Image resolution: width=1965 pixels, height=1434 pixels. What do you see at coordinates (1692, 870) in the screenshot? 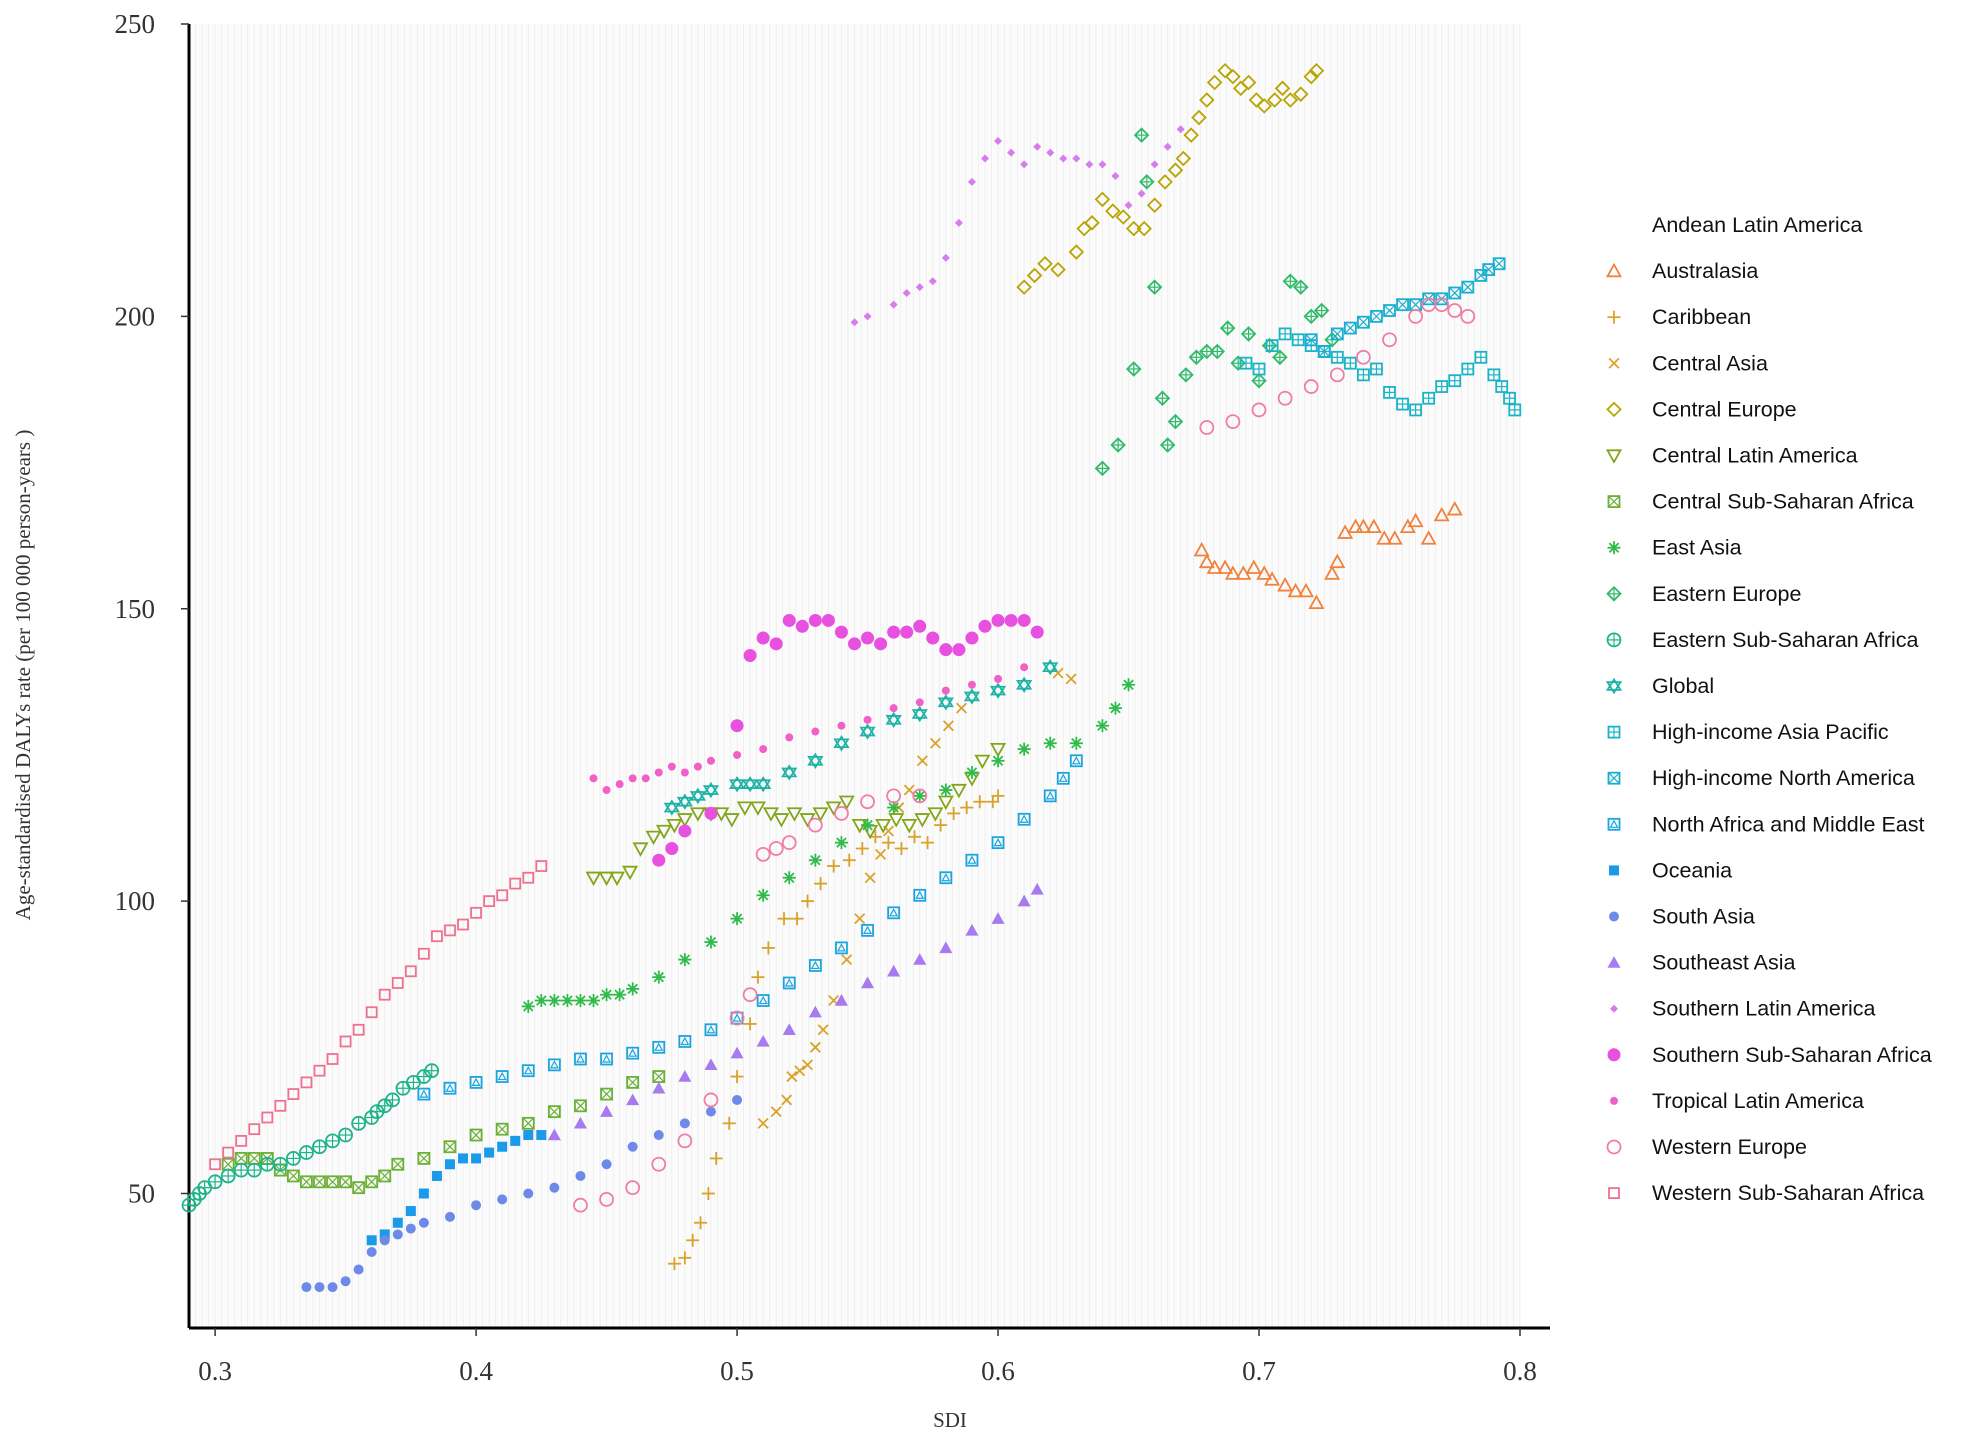
I see `legend-label: Oceania` at bounding box center [1692, 870].